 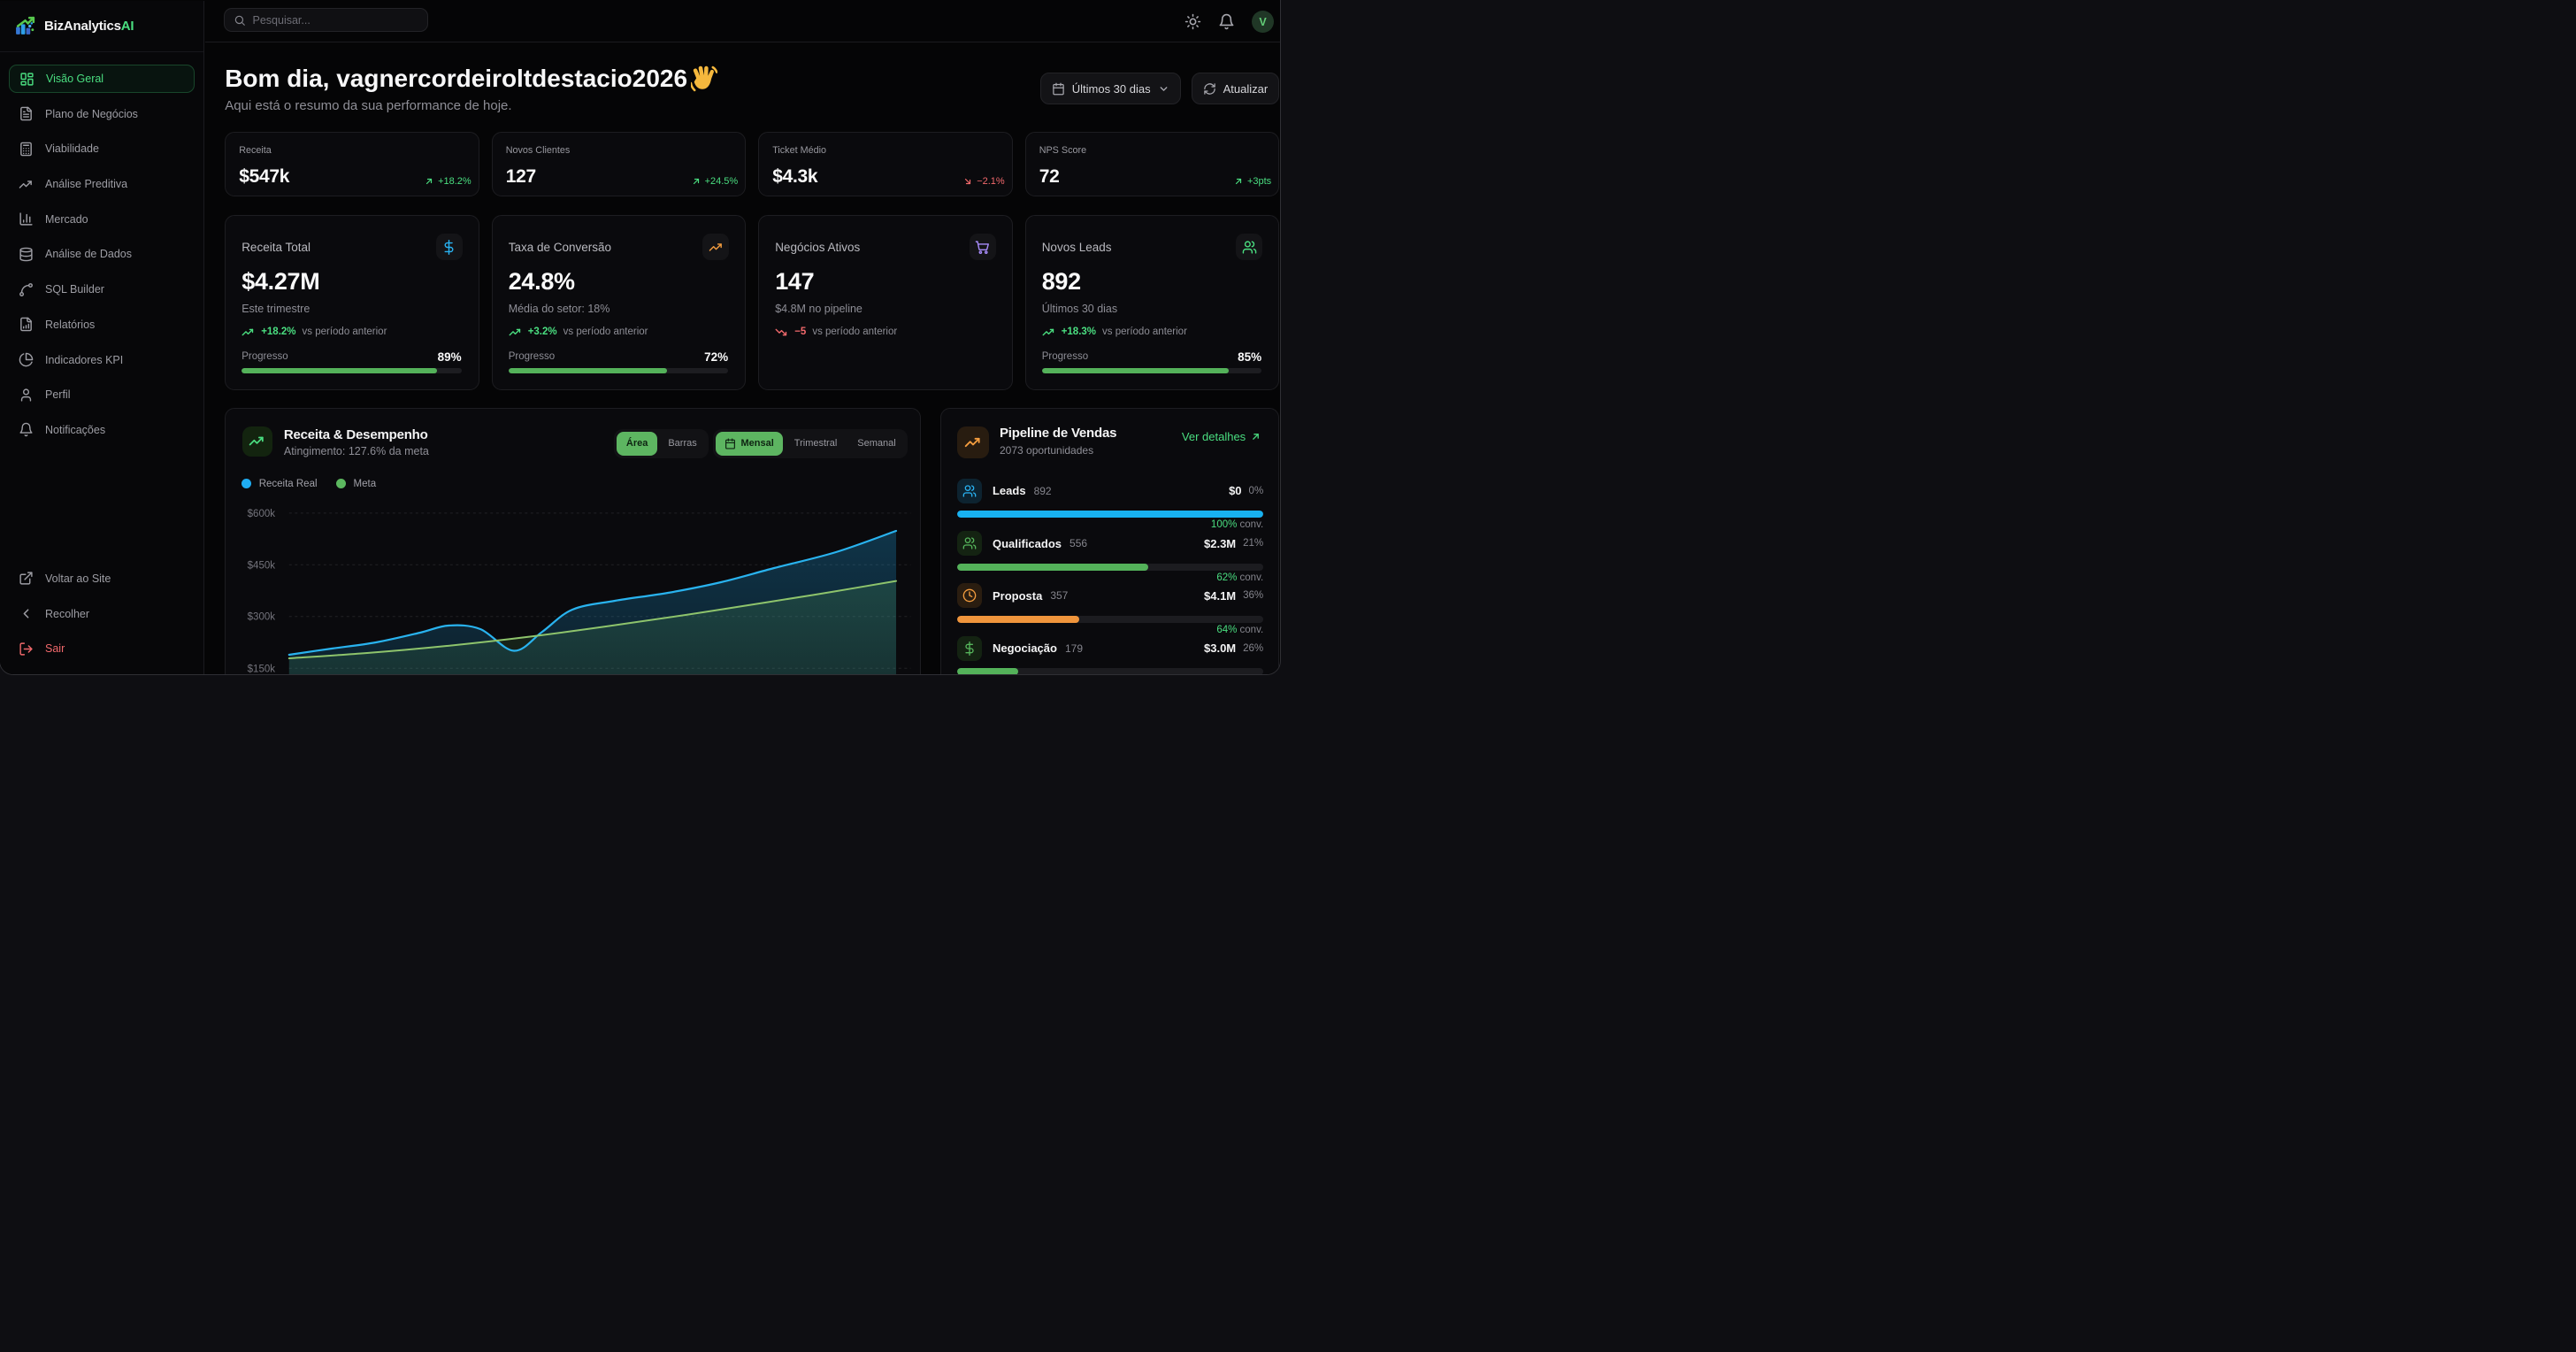 What do you see at coordinates (262, 669) in the screenshot?
I see `svg-text: $150k` at bounding box center [262, 669].